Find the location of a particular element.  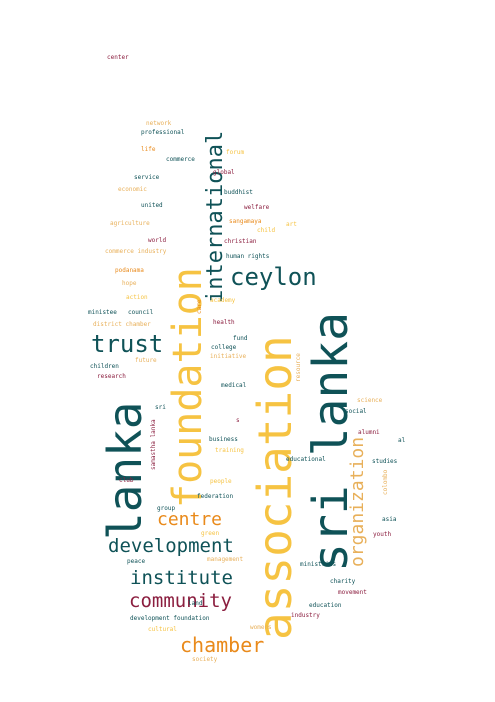

word-international: international is located at coordinates (215, 216).